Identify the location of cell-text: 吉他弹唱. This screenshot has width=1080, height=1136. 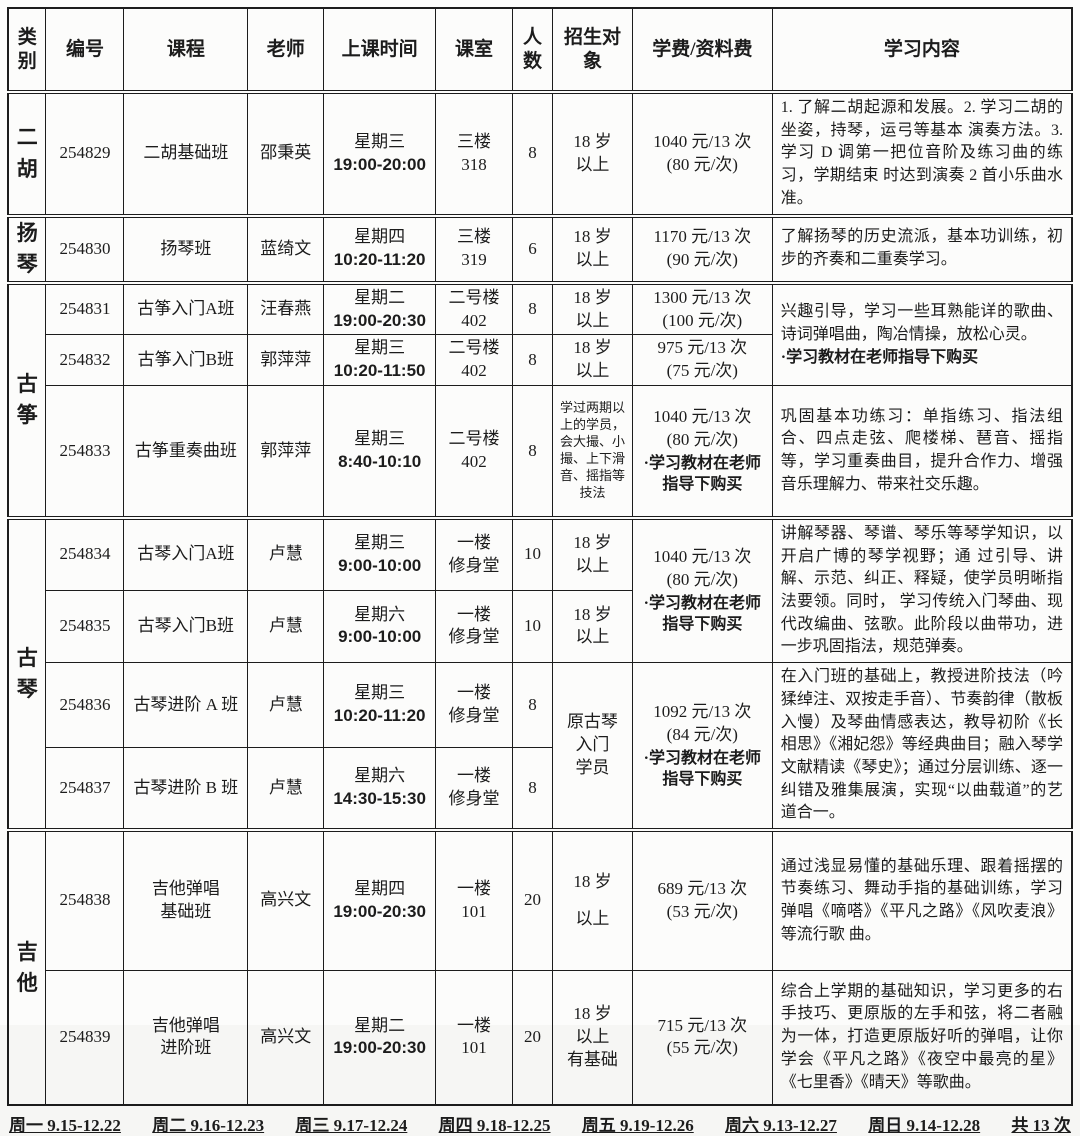
(185, 888).